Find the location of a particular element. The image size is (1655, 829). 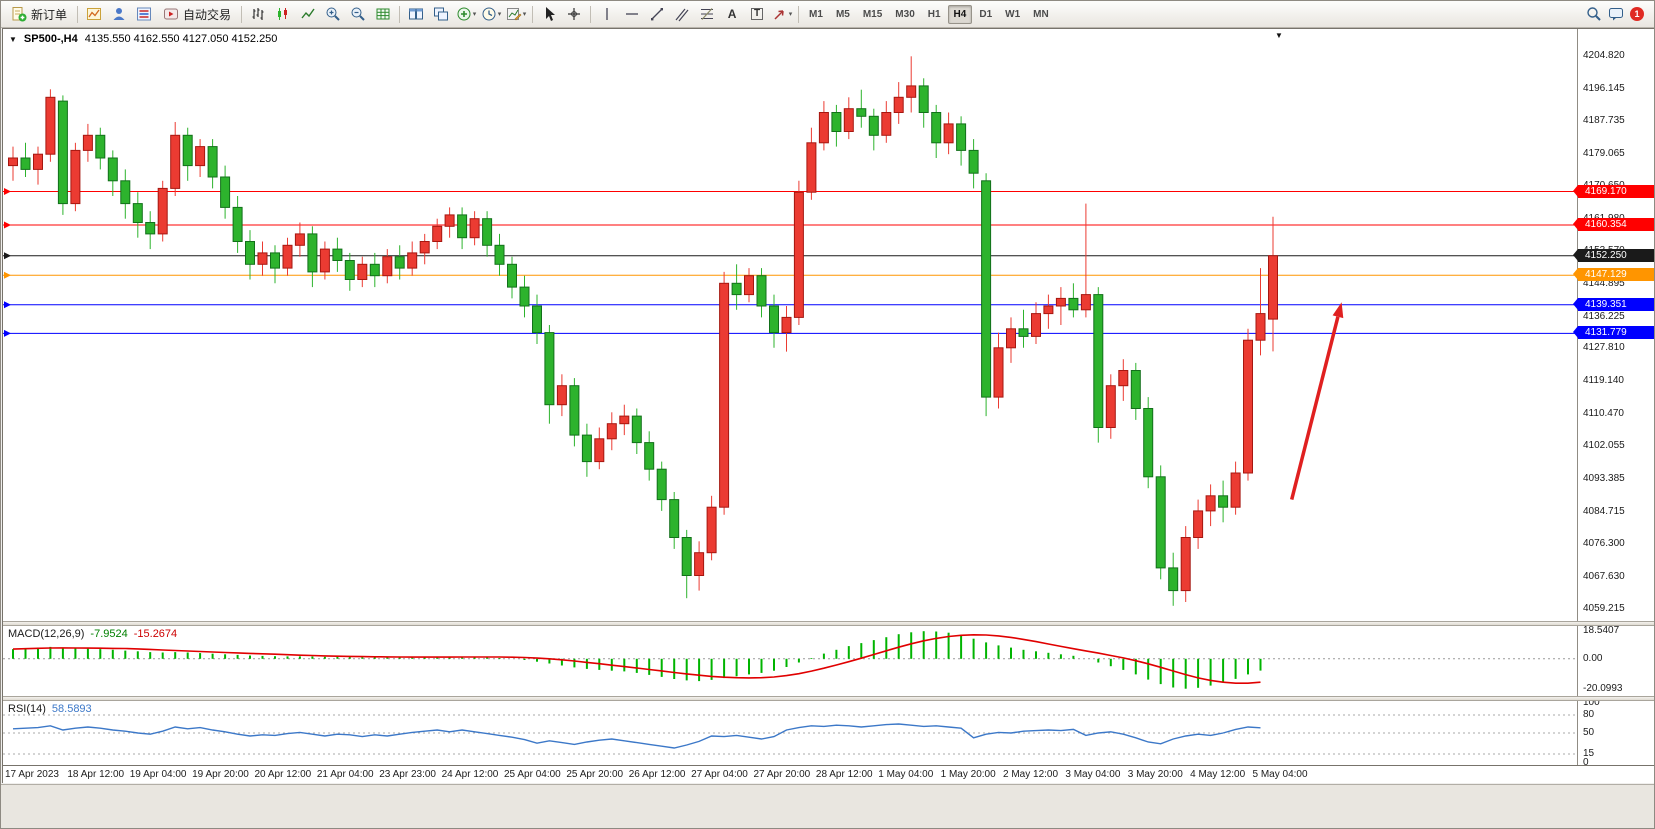

trendline-icon is located at coordinates (657, 14).